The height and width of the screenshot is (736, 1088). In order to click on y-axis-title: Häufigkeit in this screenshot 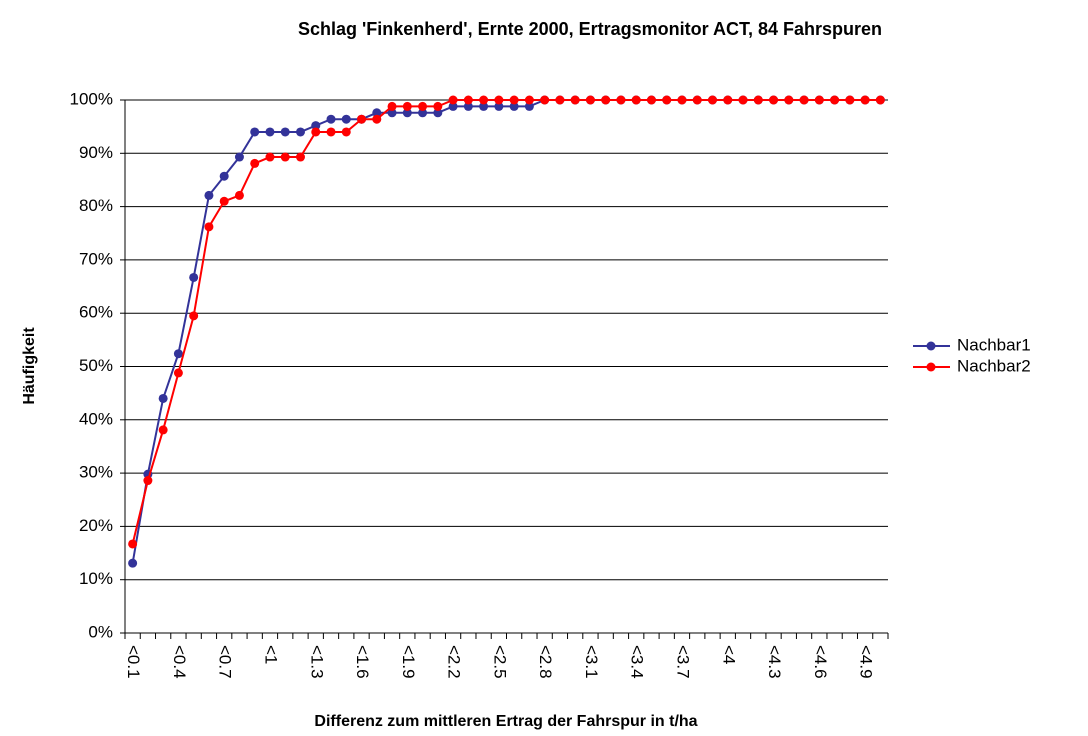, I will do `click(29, 366)`.